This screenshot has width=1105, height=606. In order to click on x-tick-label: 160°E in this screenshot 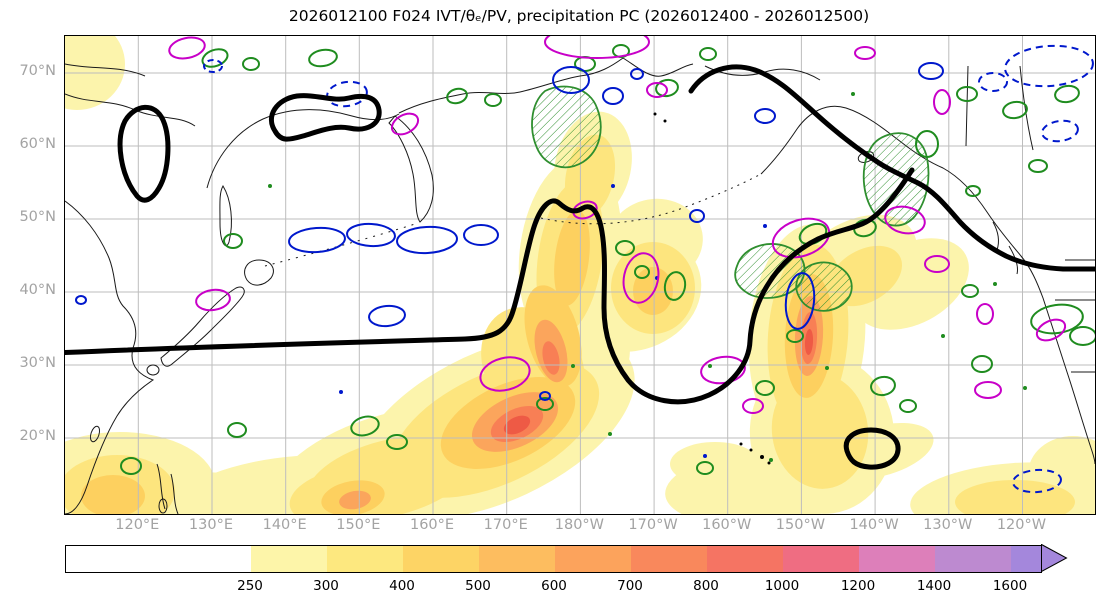, I will do `click(432, 525)`.